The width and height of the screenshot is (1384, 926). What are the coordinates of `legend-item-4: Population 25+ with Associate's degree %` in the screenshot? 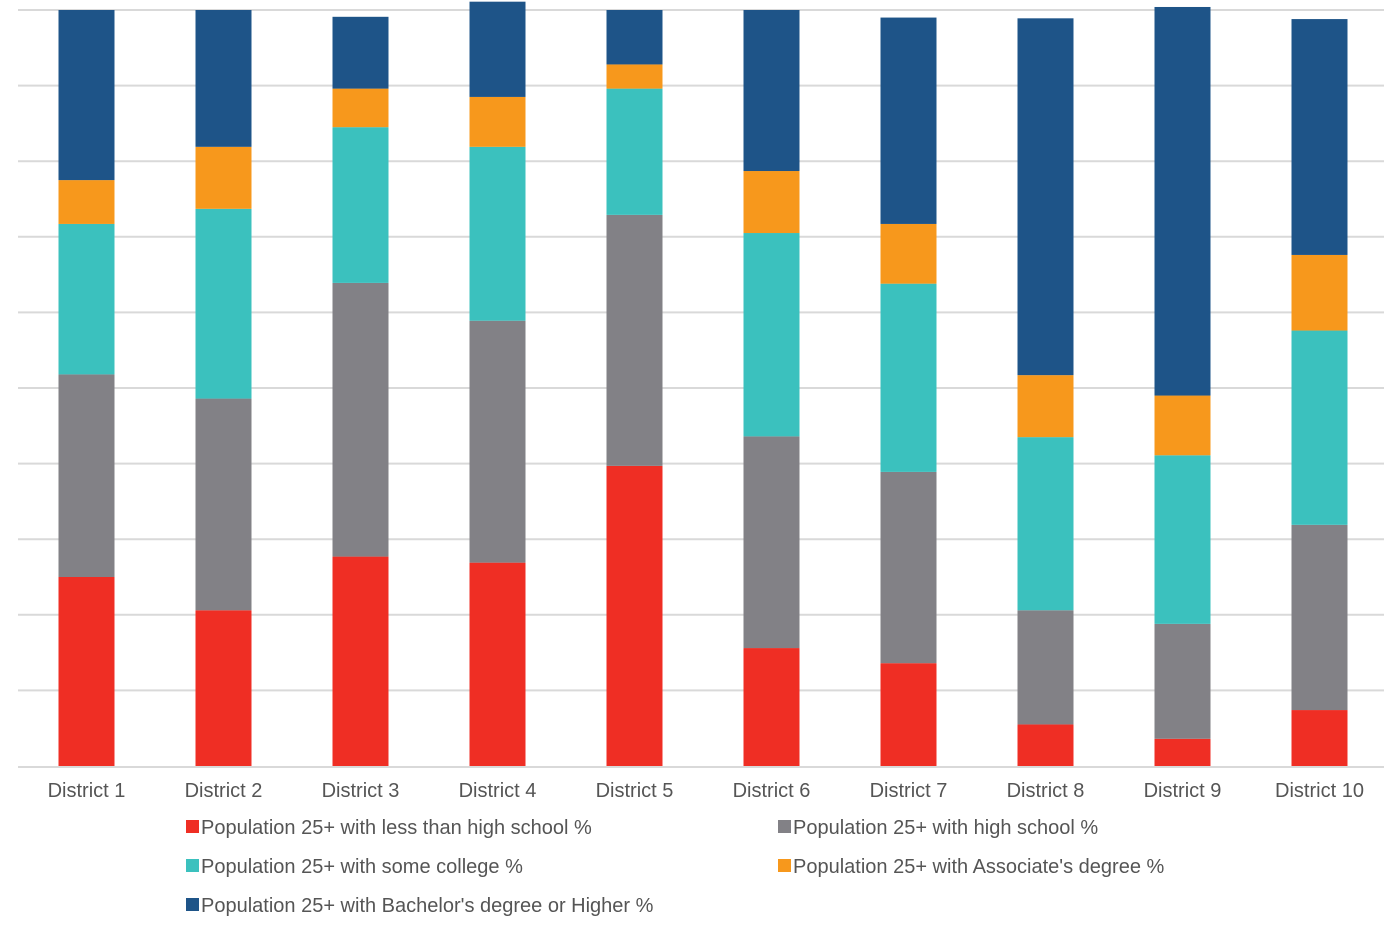 It's located at (971, 867).